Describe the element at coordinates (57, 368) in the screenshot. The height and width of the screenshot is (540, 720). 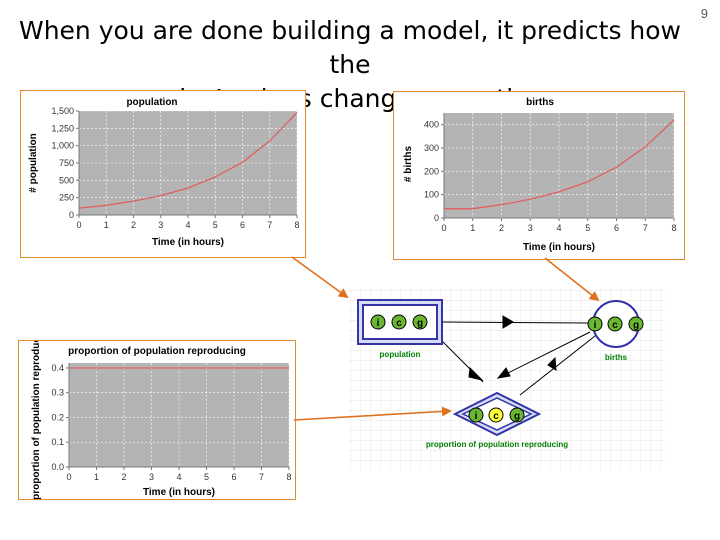
I see `y-tick-label: 0.4` at that location.